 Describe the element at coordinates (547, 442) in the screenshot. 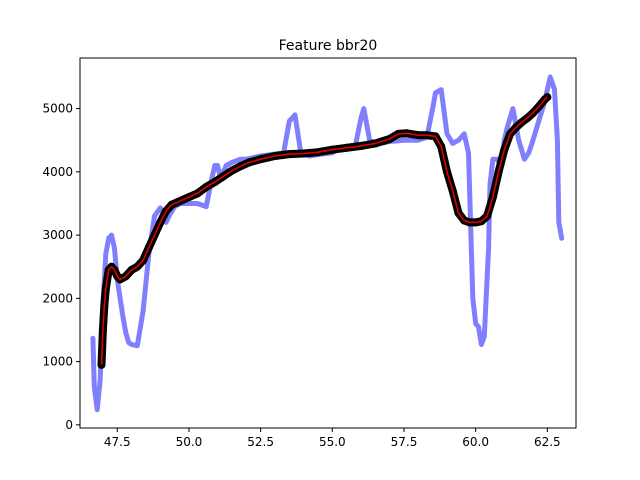

I see `x-tick-label: 62.5` at that location.